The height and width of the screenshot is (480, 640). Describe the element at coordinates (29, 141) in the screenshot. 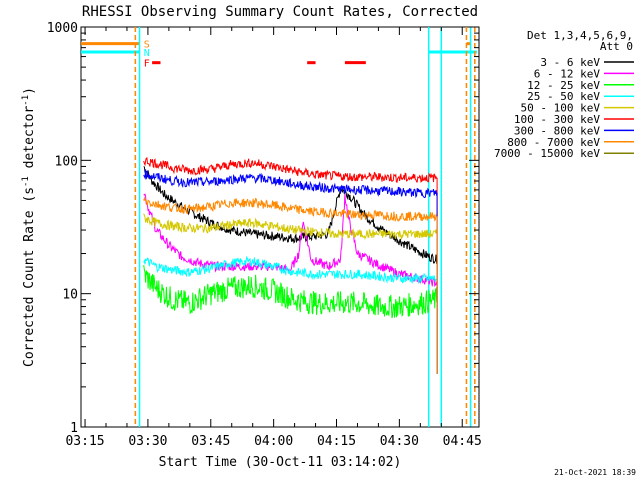

I see `y-axis-label-part: detector` at that location.